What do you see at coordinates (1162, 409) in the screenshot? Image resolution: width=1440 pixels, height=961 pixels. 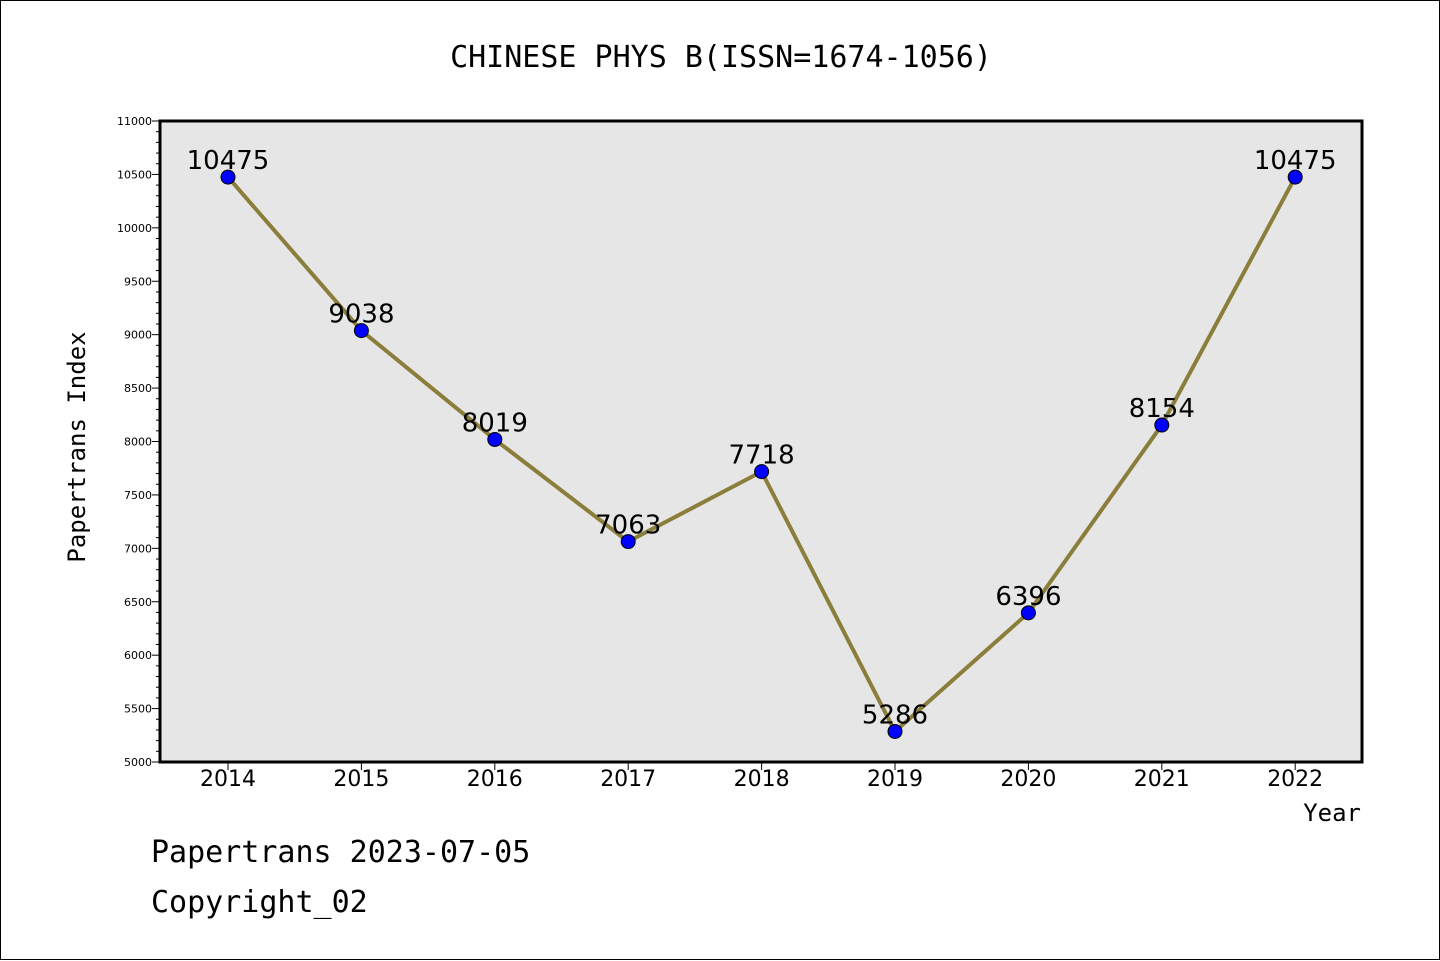 I see `data-label: 8154` at bounding box center [1162, 409].